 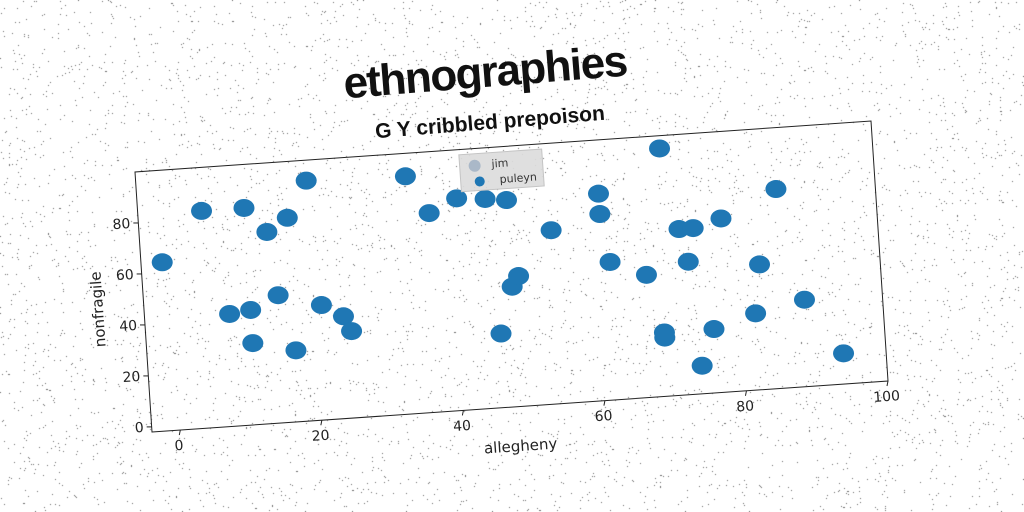 I want to click on legend-label-jim: jim, so click(x=499, y=163).